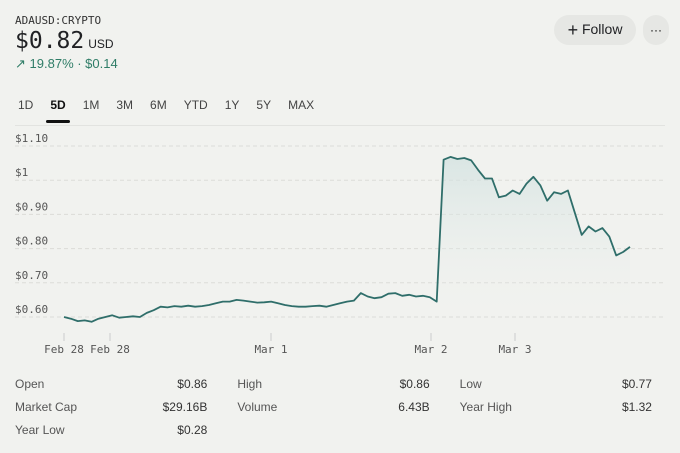 This screenshot has width=680, height=453. What do you see at coordinates (556, 385) in the screenshot?
I see `stat-low: Low $0.77` at bounding box center [556, 385].